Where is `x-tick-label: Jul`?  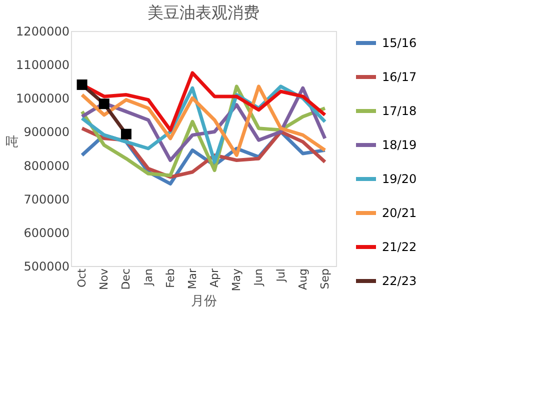
x-tick-label: Jul is located at coordinates (281, 275).